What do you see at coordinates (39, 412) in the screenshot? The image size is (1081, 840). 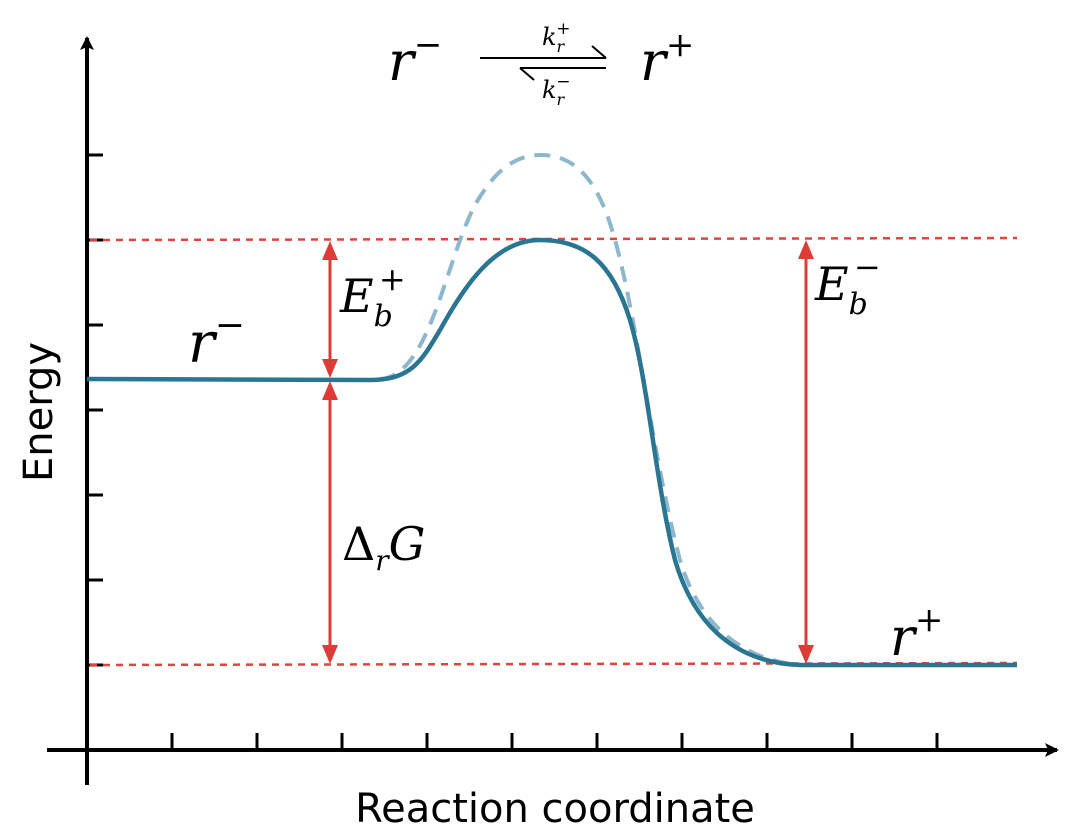 I see `y-axis-label: Energy` at bounding box center [39, 412].